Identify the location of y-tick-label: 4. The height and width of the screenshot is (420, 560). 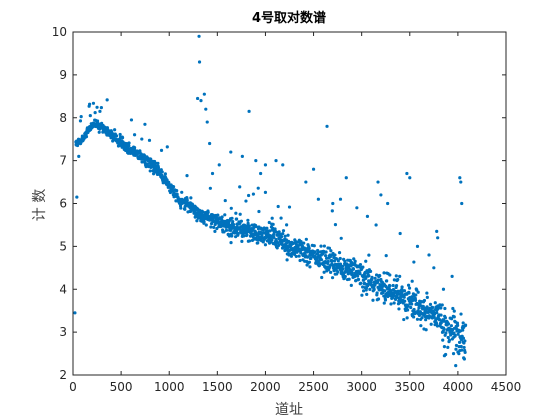
(63, 289).